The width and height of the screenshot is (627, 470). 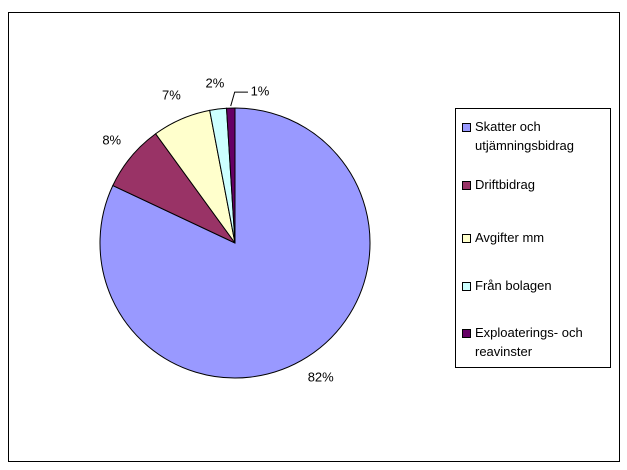 What do you see at coordinates (239, 99) in the screenshot?
I see `leader-line` at bounding box center [239, 99].